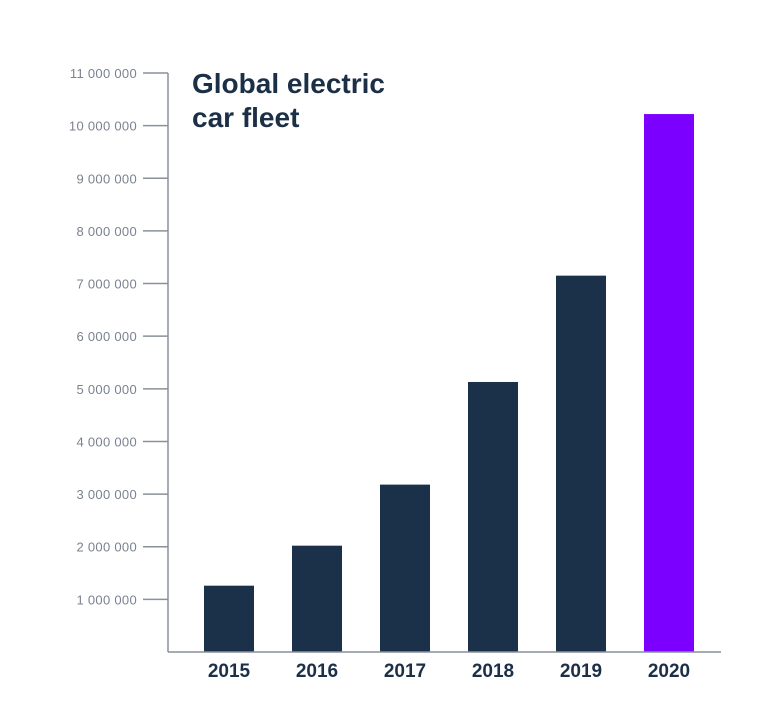 This screenshot has height=715, width=763. What do you see at coordinates (106, 231) in the screenshot?
I see `y-tick-label: 8 000 000` at bounding box center [106, 231].